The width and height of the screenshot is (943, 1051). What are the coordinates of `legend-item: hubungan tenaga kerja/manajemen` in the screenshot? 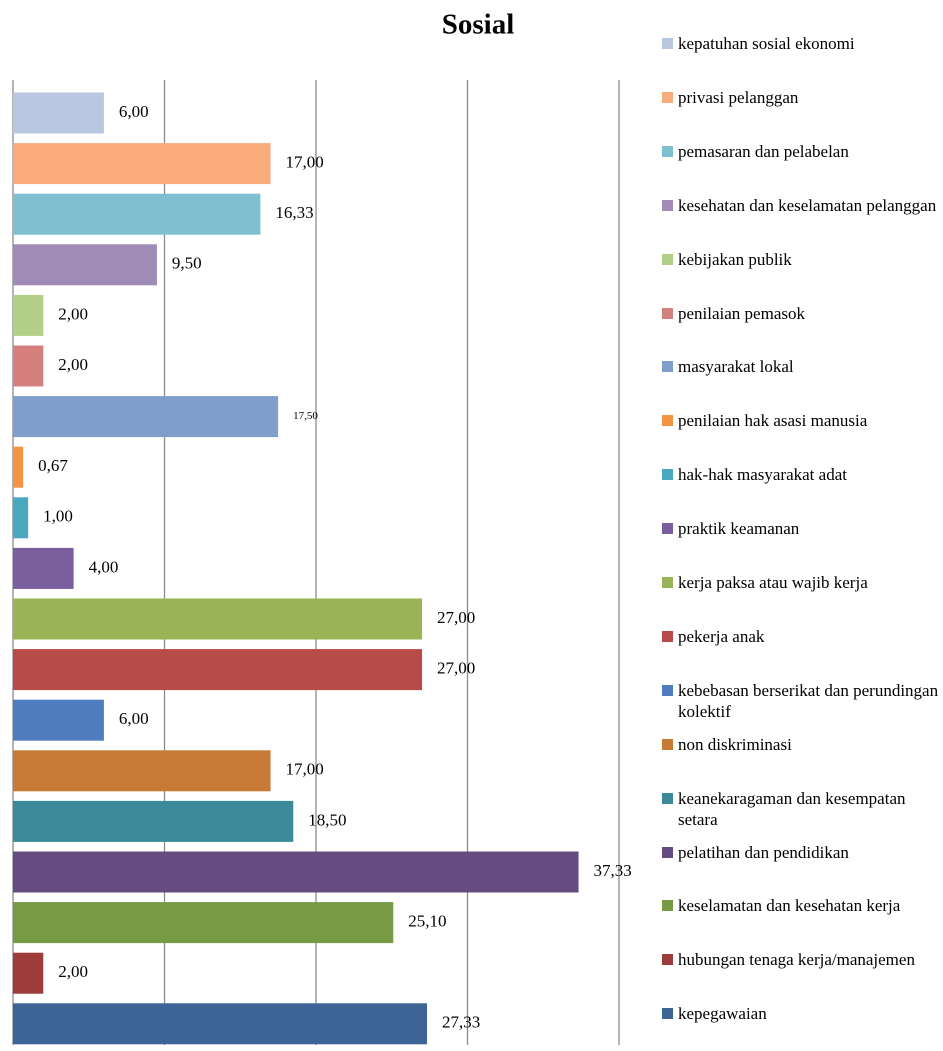 It's located at (801, 959).